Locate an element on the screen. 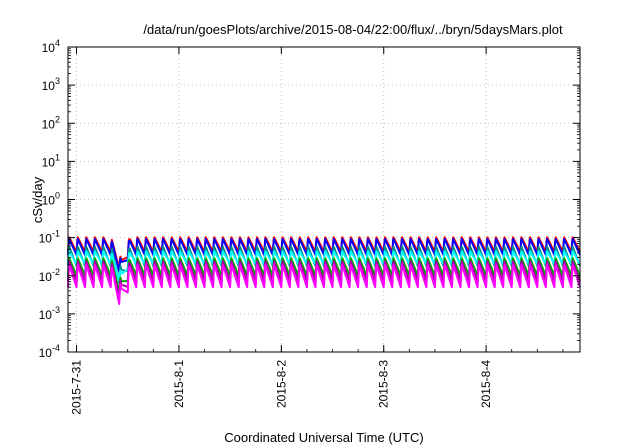 The width and height of the screenshot is (640, 448). y-tick-label: 10² is located at coordinates (51, 122).